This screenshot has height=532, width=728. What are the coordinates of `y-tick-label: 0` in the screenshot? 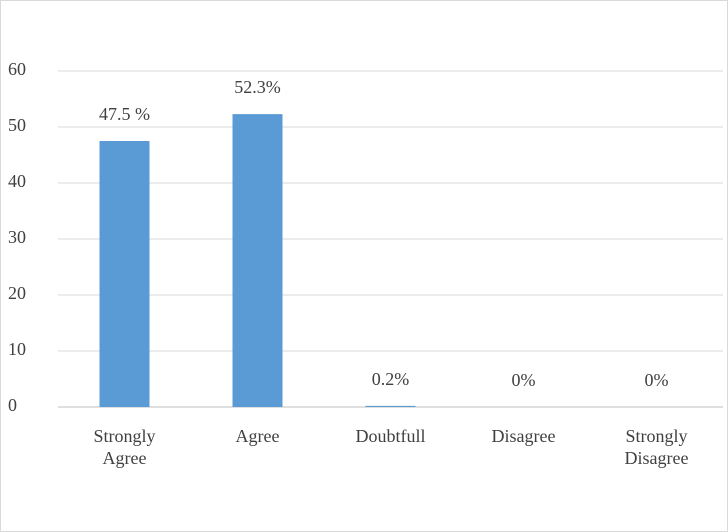 It's located at (12, 405).